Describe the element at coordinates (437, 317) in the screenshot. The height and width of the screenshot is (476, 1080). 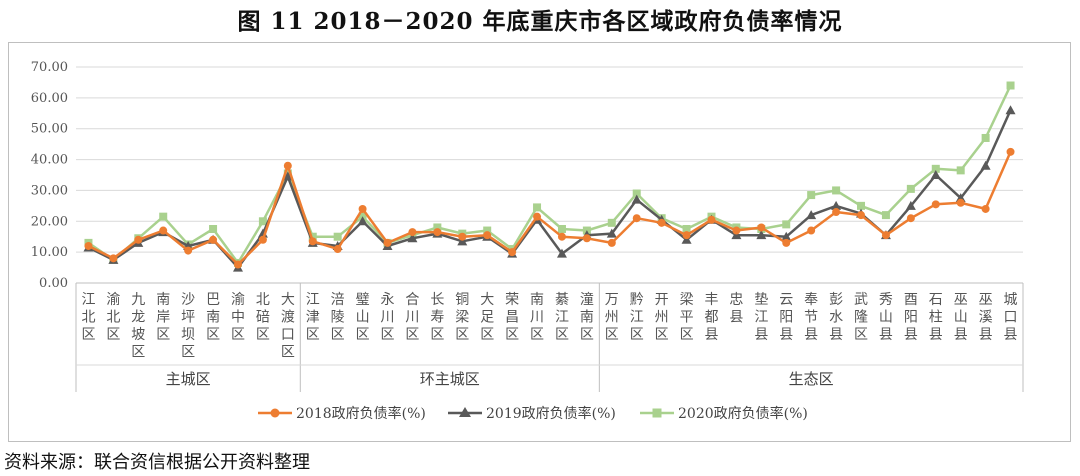
I see `x-tick-label: 长寿区` at that location.